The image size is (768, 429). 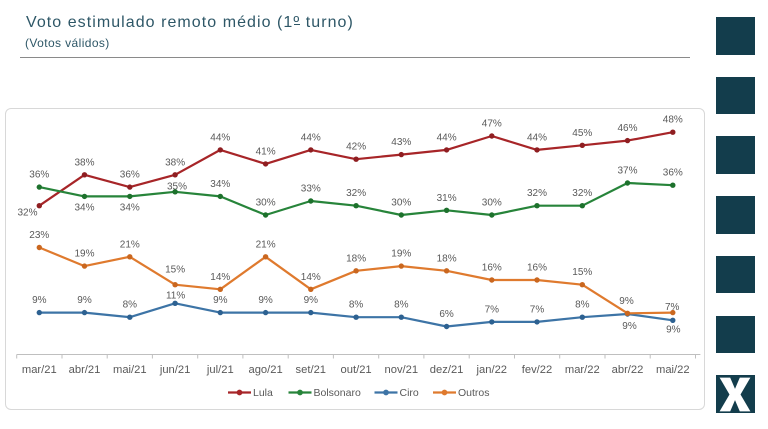 What do you see at coordinates (39, 235) in the screenshot?
I see `svg-text: 23%` at bounding box center [39, 235].